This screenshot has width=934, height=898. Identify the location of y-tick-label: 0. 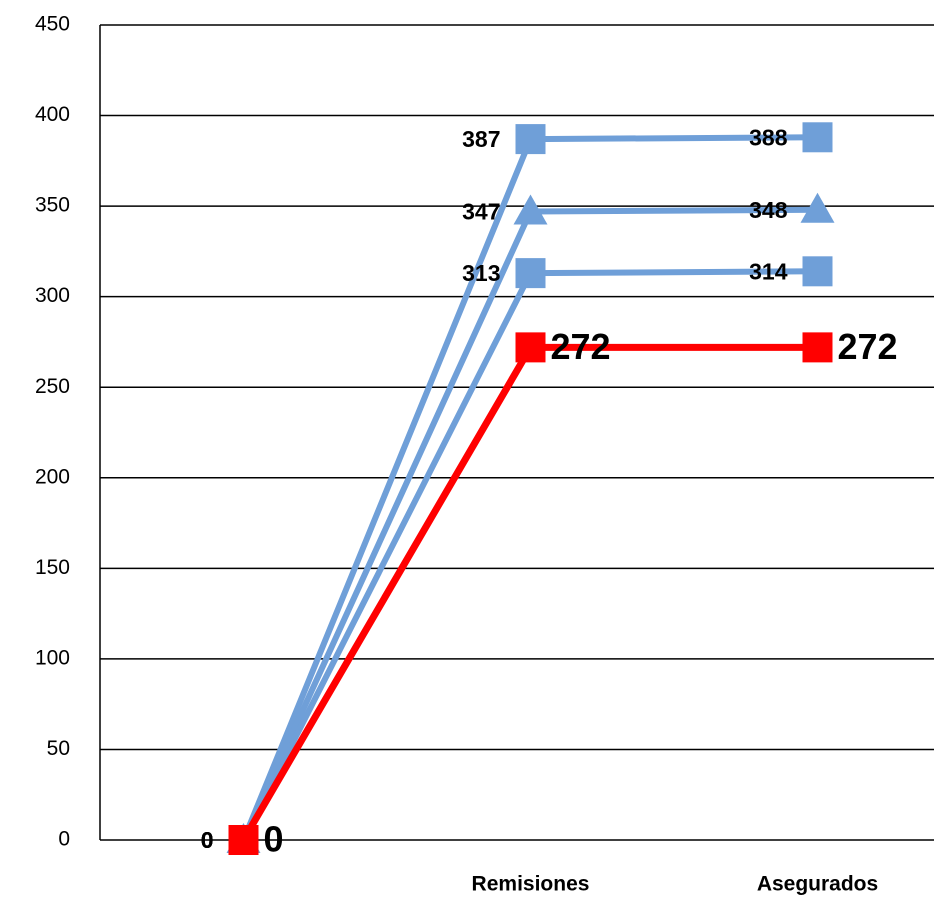
(64, 839).